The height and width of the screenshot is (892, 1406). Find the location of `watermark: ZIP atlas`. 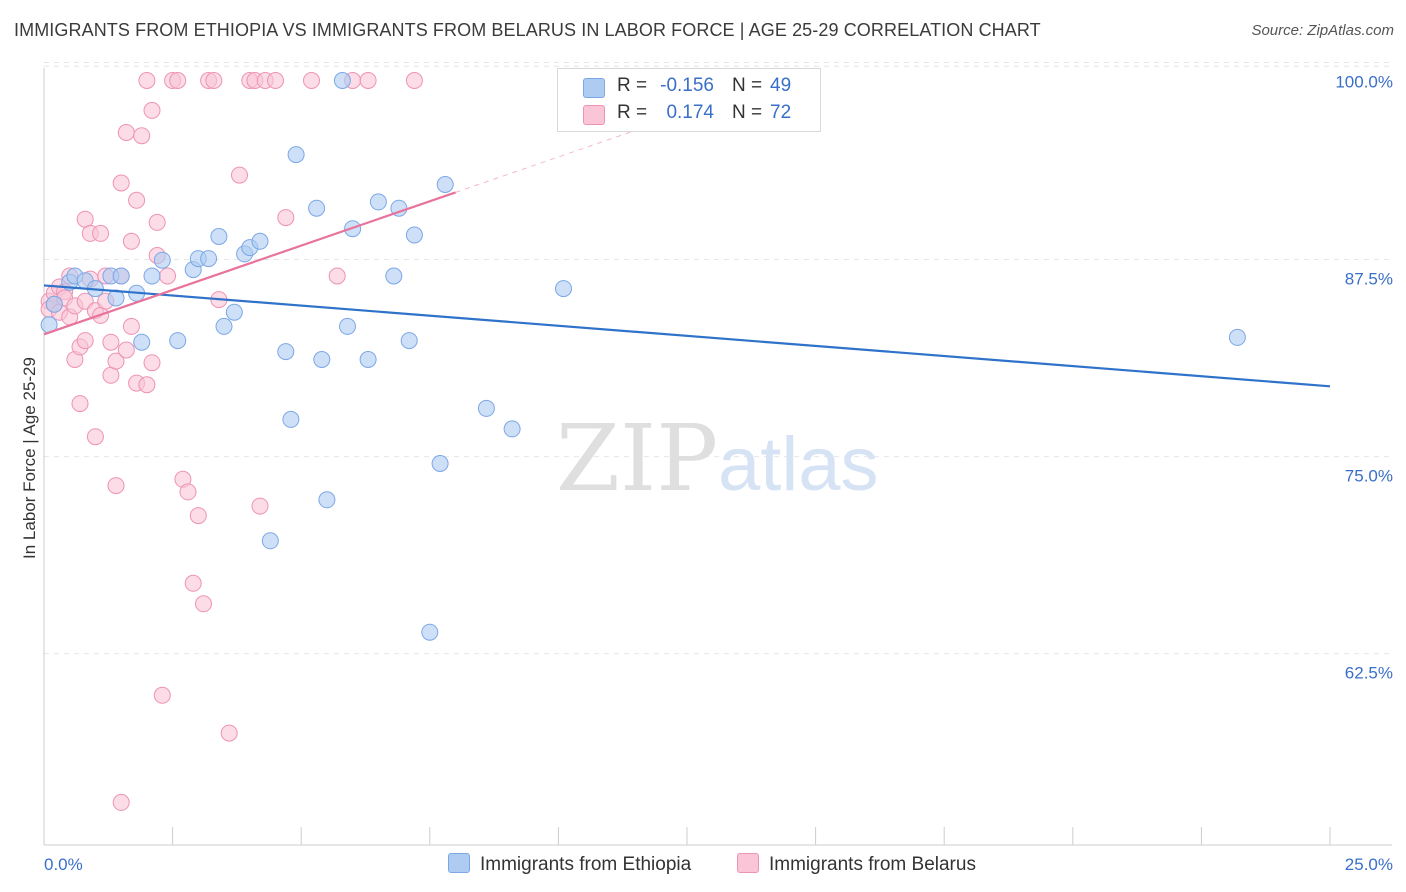

watermark: ZIP atlas is located at coordinates (717, 458).